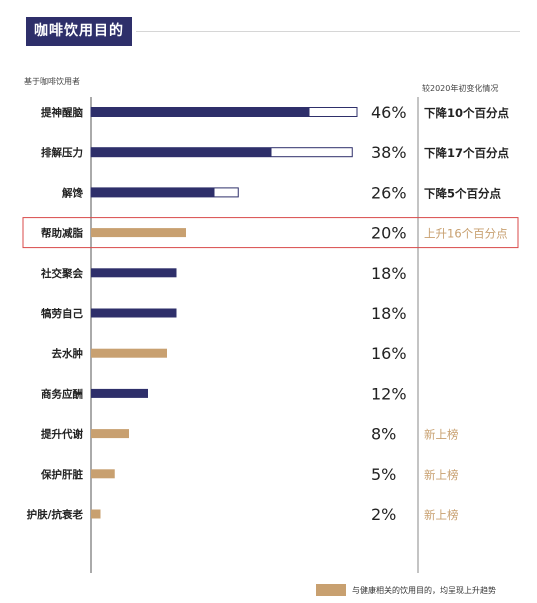  I want to click on category-label: 提神醒脑, so click(62, 112).